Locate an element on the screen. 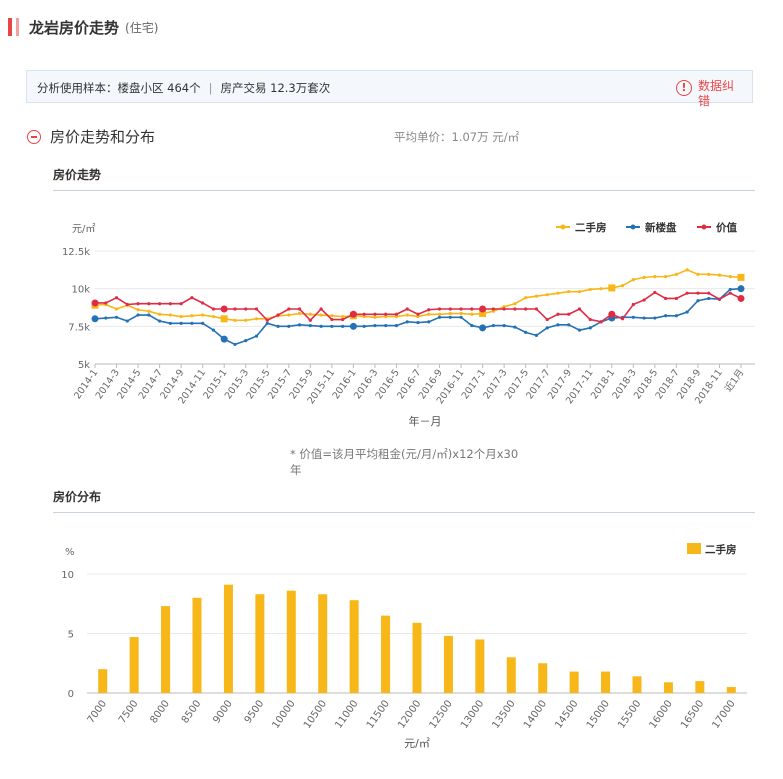 This screenshot has width=783, height=779. section-header: 房价走势和分布 is located at coordinates (91, 136).